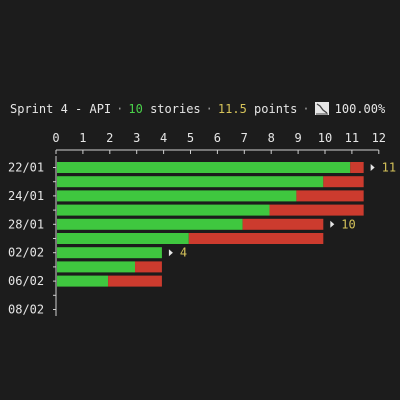  I want to click on marker-points-label: 10, so click(348, 224).